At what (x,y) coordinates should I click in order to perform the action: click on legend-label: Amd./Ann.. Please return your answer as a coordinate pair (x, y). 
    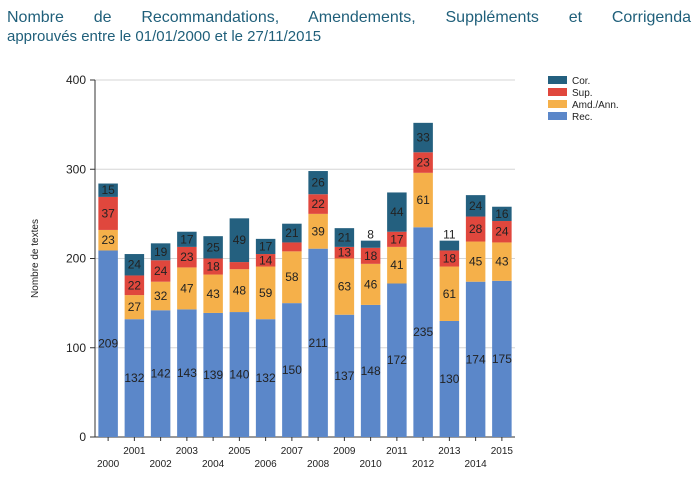
    Looking at the image, I should click on (595, 105).